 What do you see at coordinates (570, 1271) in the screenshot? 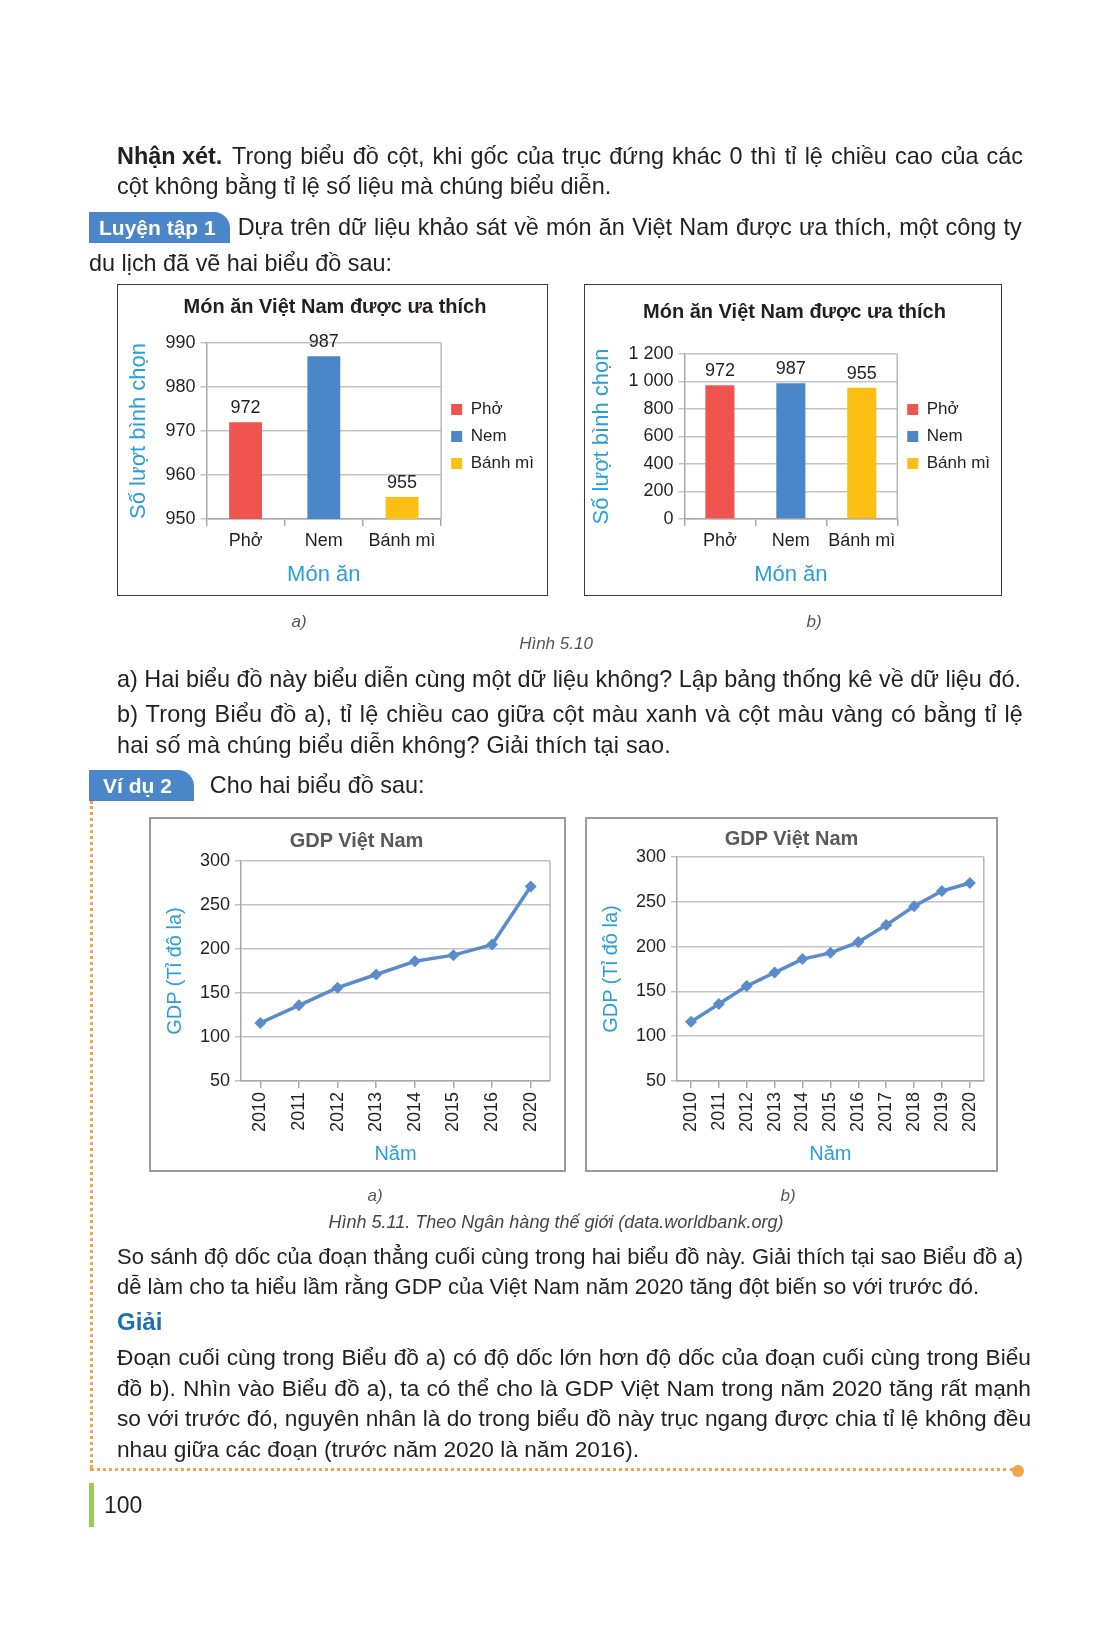
I see `text: So sánh độ dốc của đoạn thẳng cuối cùng trong hai biểu đồ này. Giải thích tại sao Biểu đồ a) dễ làm cho ta hiểu lầm rằng GDP của Việt Nam năm 2020 tăng đột biến so với trước đó.` at bounding box center [570, 1271].